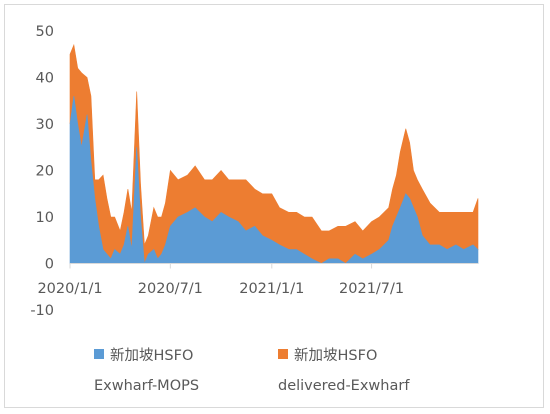  Describe the element at coordinates (371, 289) in the screenshot. I see `x-tick-label: 2021/7/1` at that location.